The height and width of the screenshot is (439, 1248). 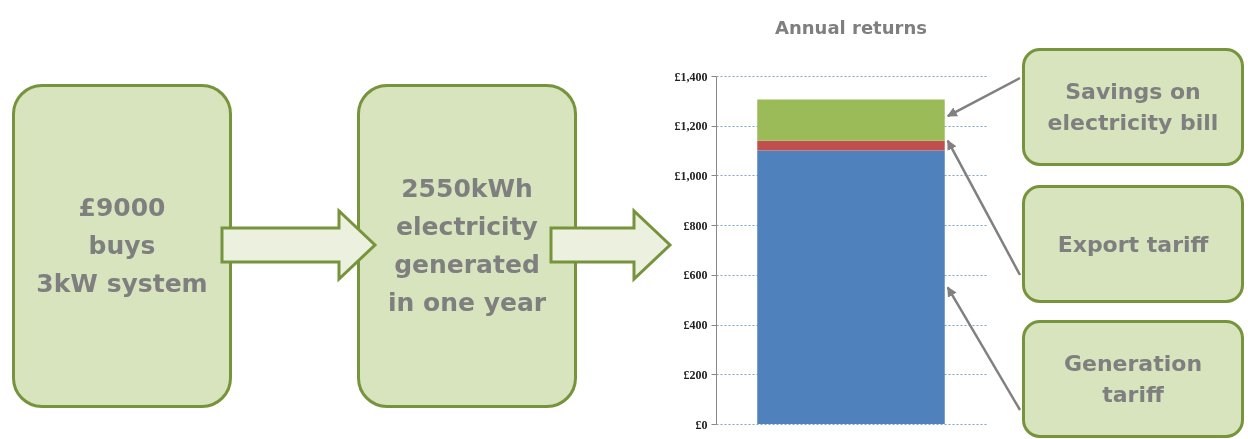 What do you see at coordinates (851, 27) in the screenshot?
I see `chart-title: Annual returns` at bounding box center [851, 27].